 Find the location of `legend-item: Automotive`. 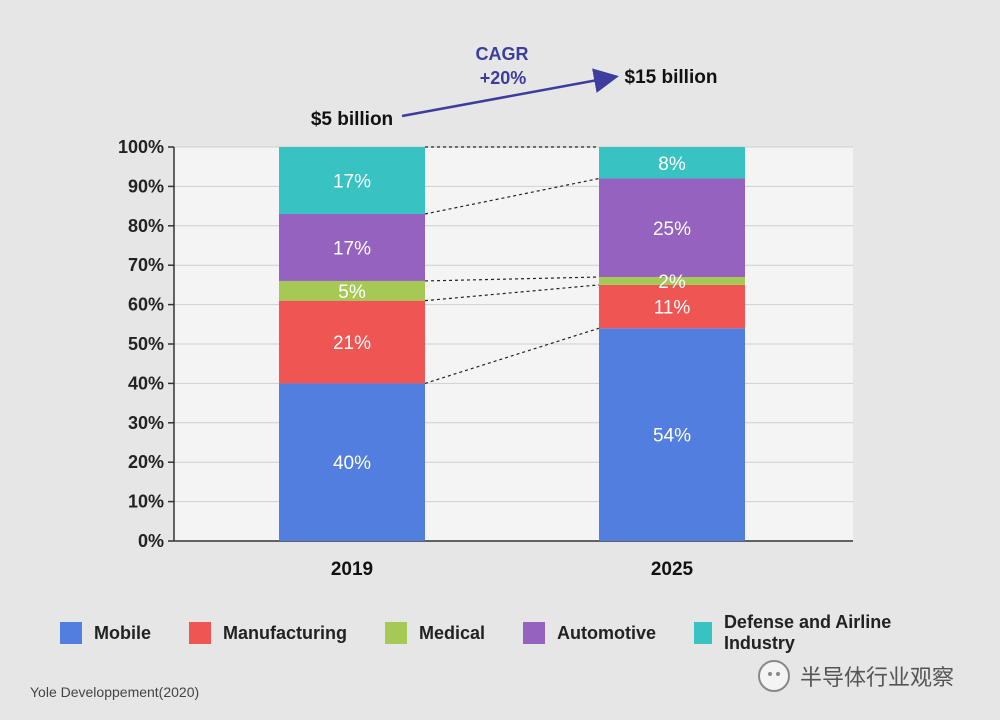

legend-item: Automotive is located at coordinates (589, 633).